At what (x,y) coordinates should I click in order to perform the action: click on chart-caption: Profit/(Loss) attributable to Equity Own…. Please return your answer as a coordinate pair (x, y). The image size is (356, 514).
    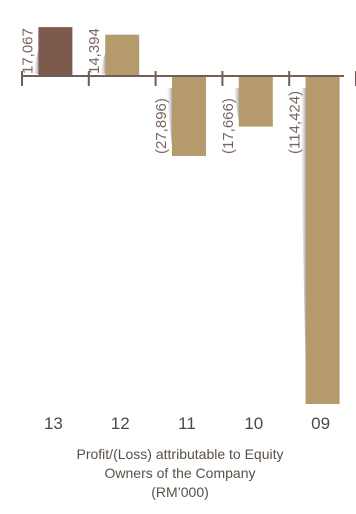
    Looking at the image, I should click on (180, 473).